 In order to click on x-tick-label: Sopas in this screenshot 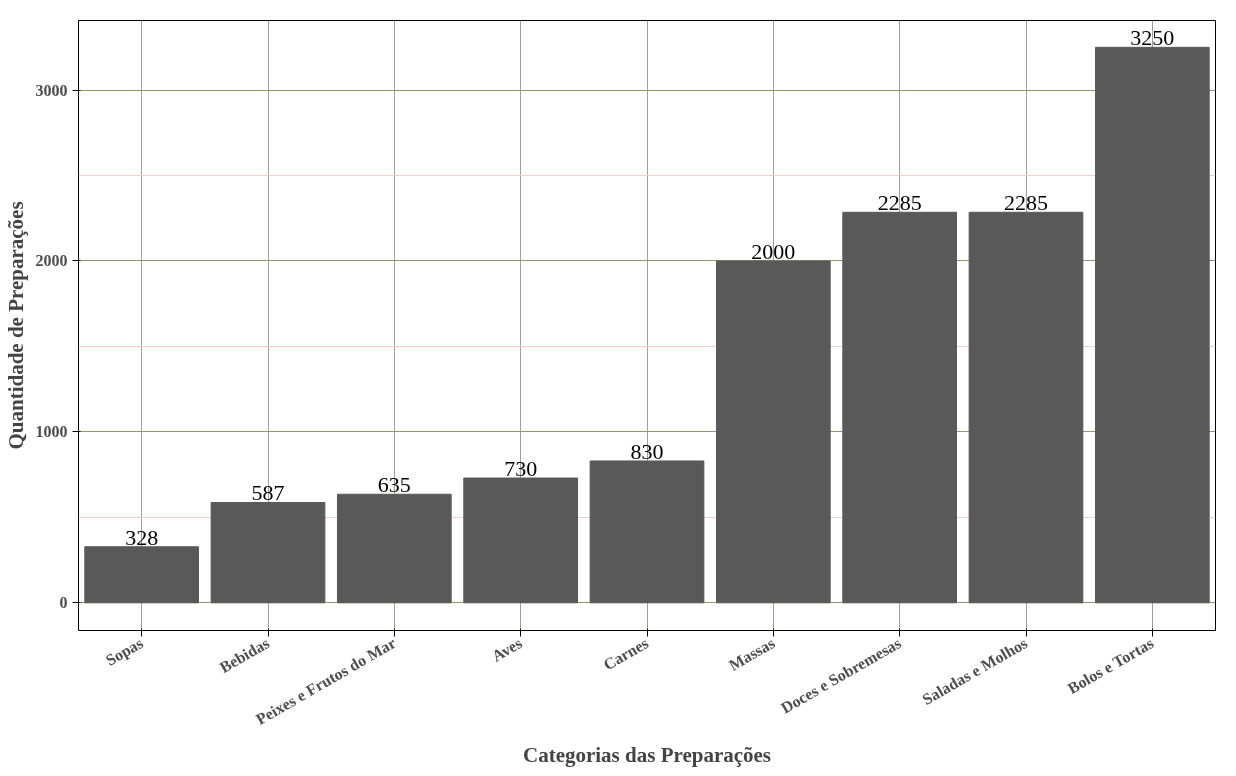, I will do `click(124, 652)`.